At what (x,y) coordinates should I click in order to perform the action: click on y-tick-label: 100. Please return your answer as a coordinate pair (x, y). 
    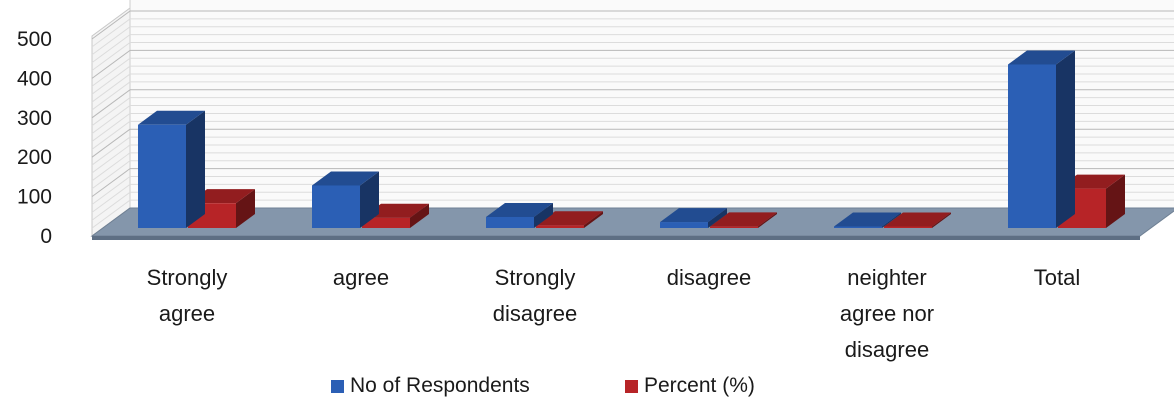
    Looking at the image, I should click on (34, 197).